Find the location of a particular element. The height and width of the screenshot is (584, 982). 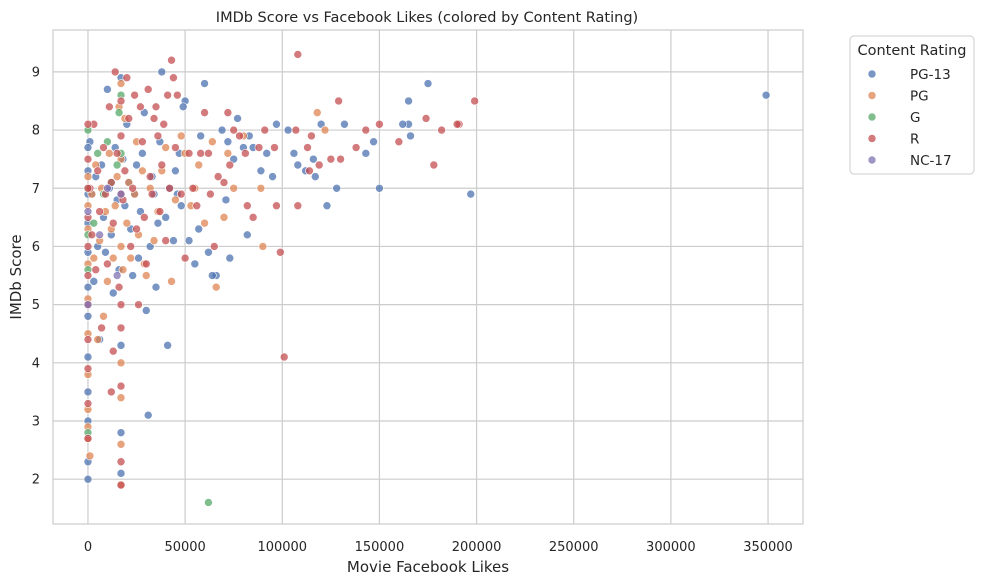

legend-marker is located at coordinates (872, 160).